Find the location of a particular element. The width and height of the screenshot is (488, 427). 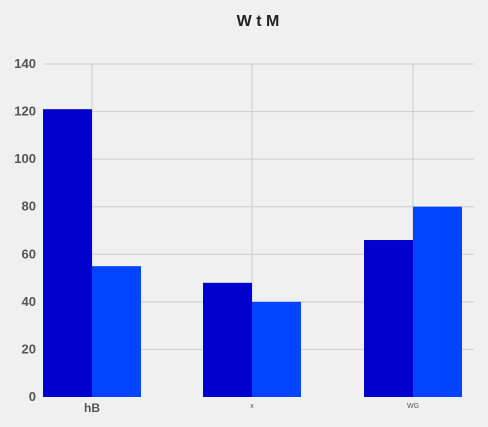

y-tick-label: 80 is located at coordinates (29, 206).